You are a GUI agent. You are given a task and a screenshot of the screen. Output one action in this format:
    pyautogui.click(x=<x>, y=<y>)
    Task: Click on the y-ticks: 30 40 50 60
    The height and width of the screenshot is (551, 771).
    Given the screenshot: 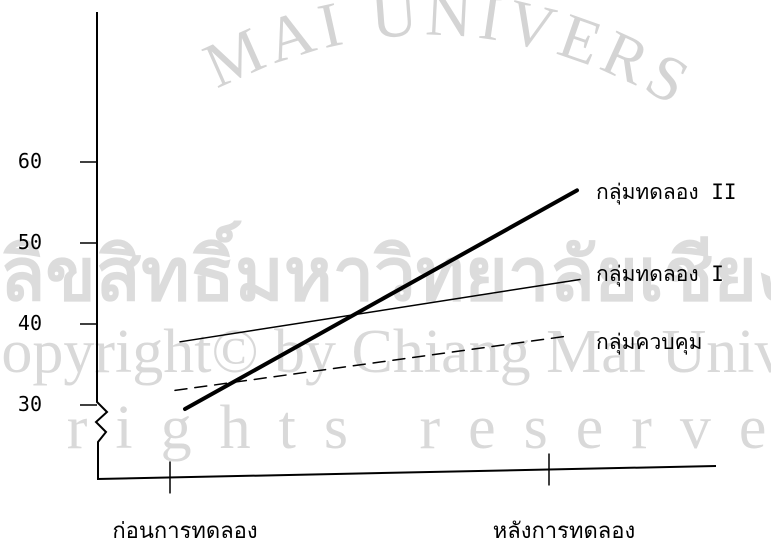 What is the action you would take?
    pyautogui.click(x=57, y=282)
    